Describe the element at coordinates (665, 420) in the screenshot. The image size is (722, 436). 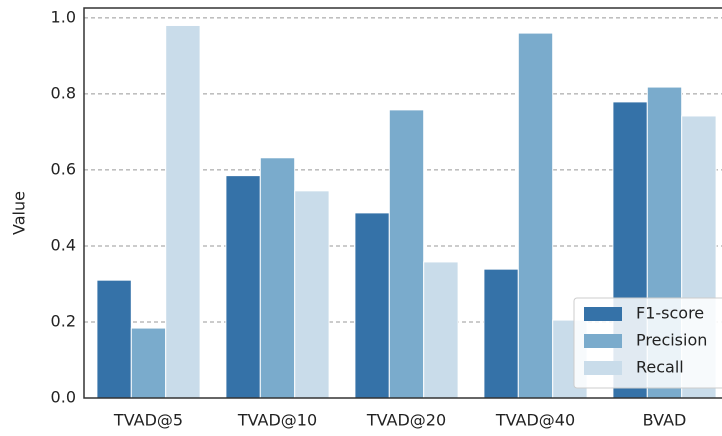
I see `x-tick-label: BVAD` at that location.